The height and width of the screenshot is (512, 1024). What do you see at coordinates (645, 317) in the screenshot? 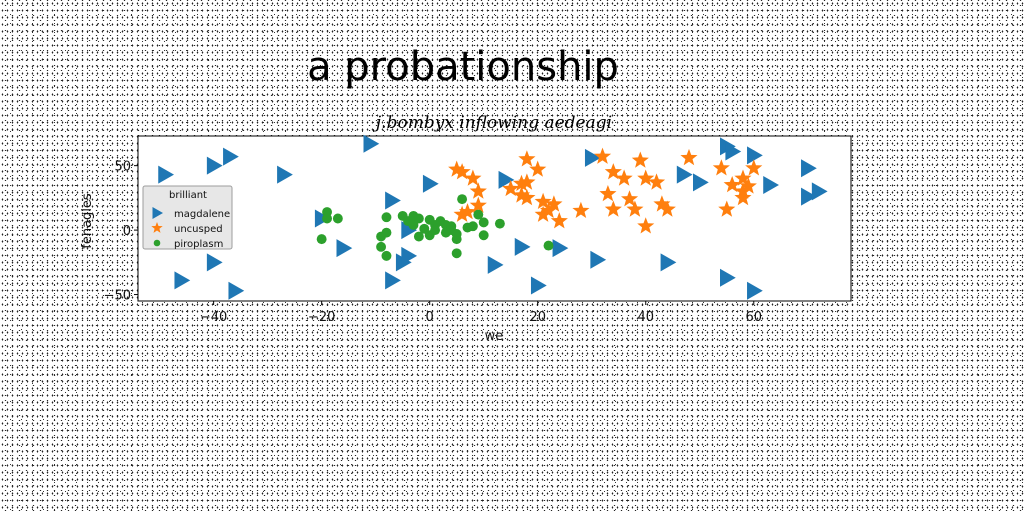
I see `x-tick-label: 40` at bounding box center [645, 317].